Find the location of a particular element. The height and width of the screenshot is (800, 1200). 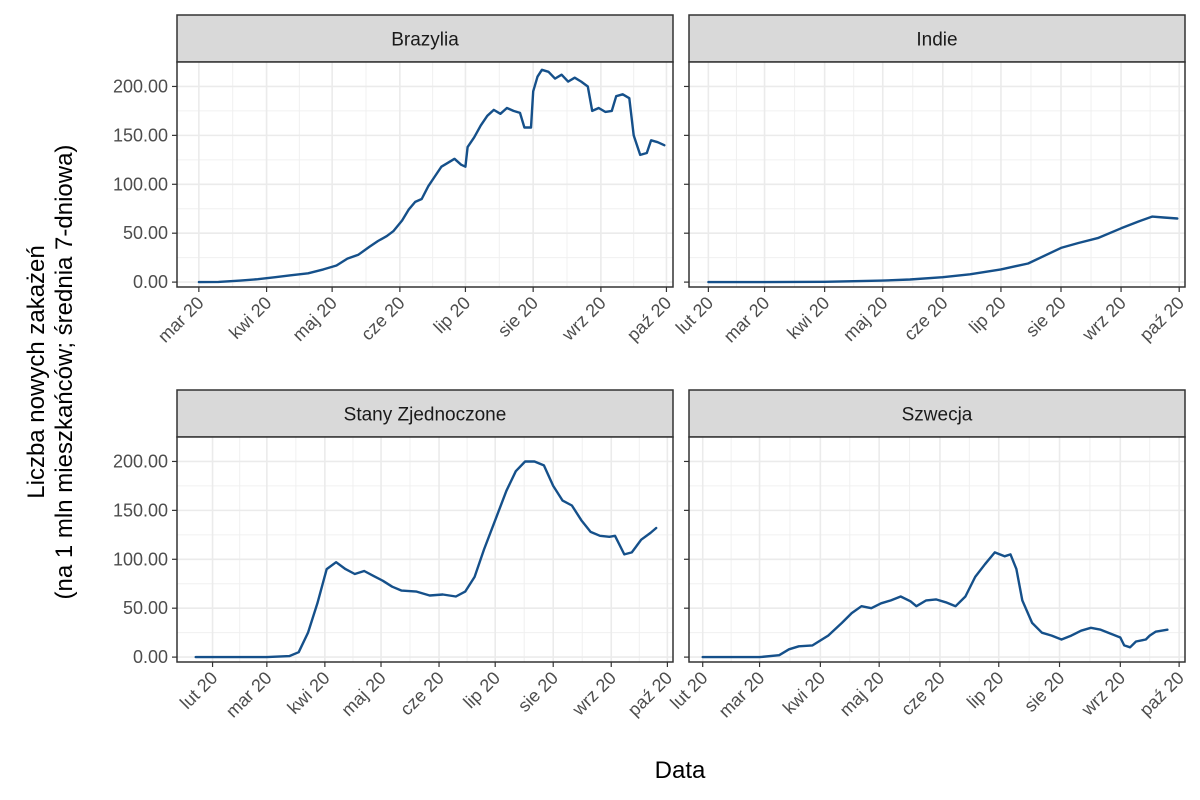

series-line-stany-zjednoczone is located at coordinates (426, 559).